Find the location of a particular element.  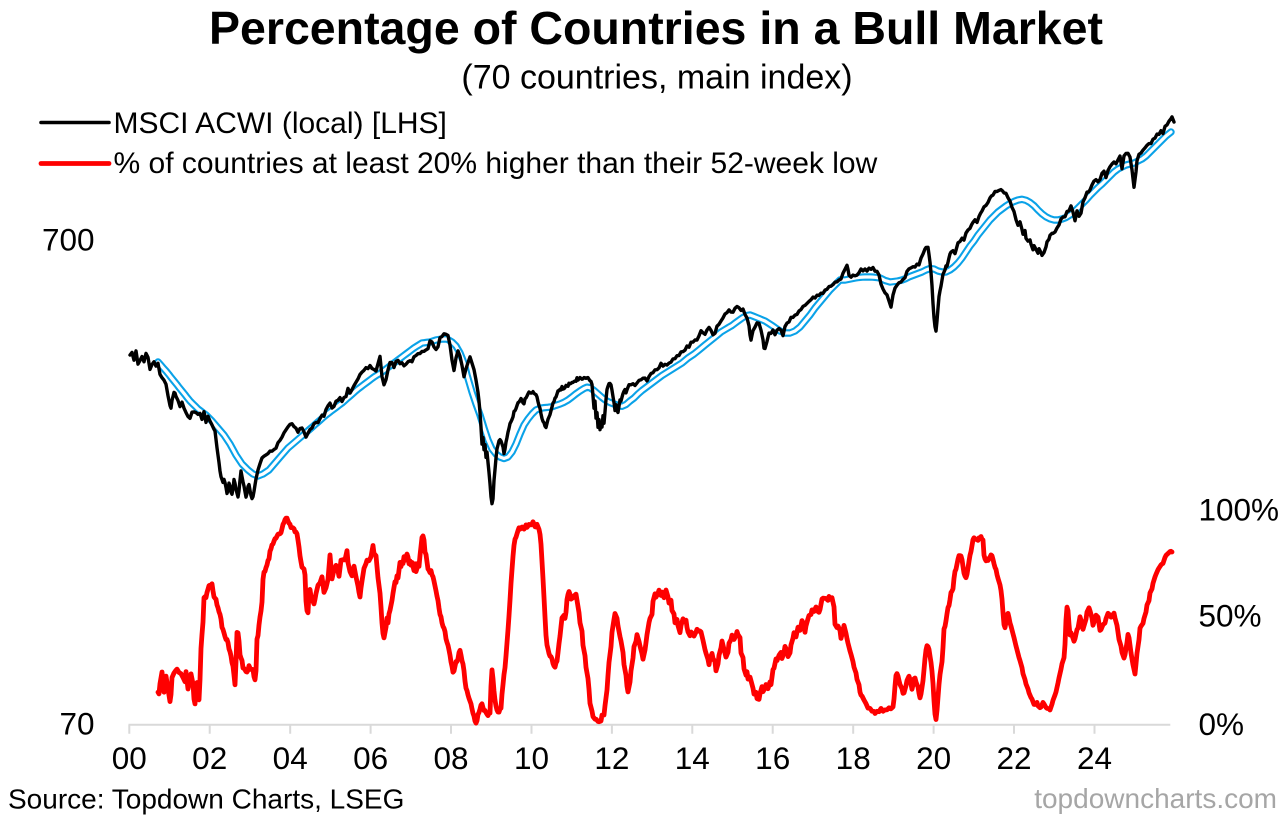

svg-text: 100% is located at coordinates (1239, 510).